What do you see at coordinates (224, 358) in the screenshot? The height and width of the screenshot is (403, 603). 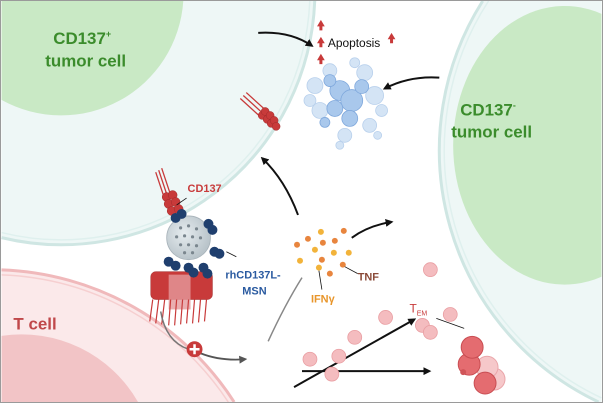 I see `arrow-activation-head` at bounding box center [224, 358].